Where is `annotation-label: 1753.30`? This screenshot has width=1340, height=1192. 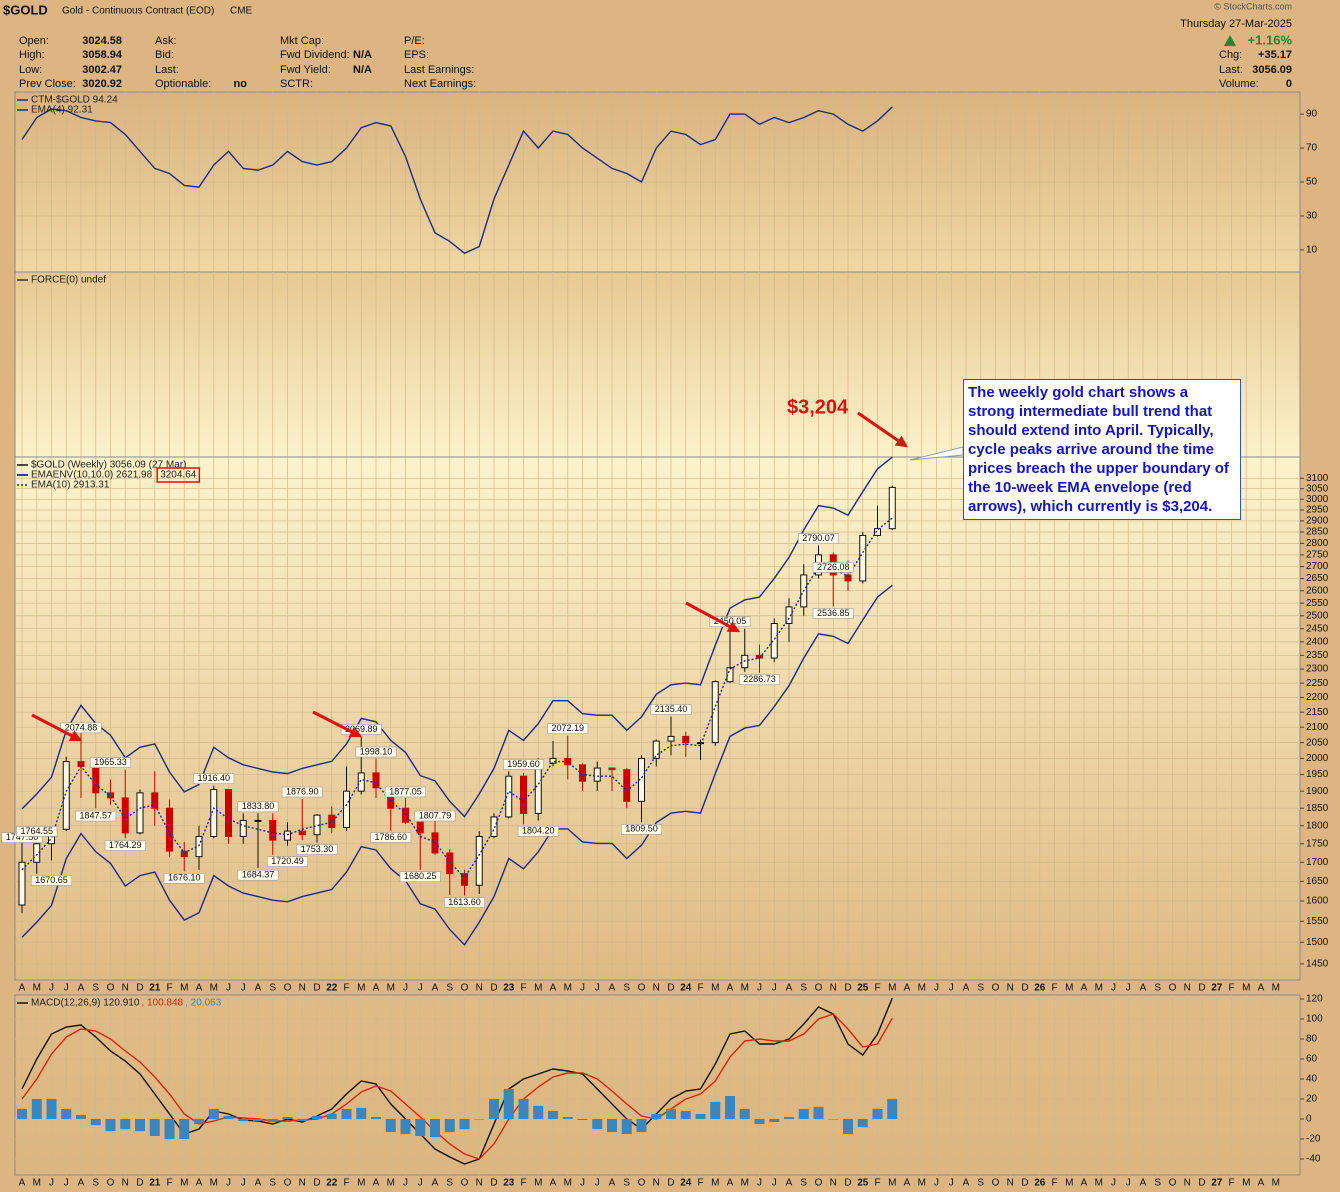 annotation-label: 1753.30 is located at coordinates (317, 849).